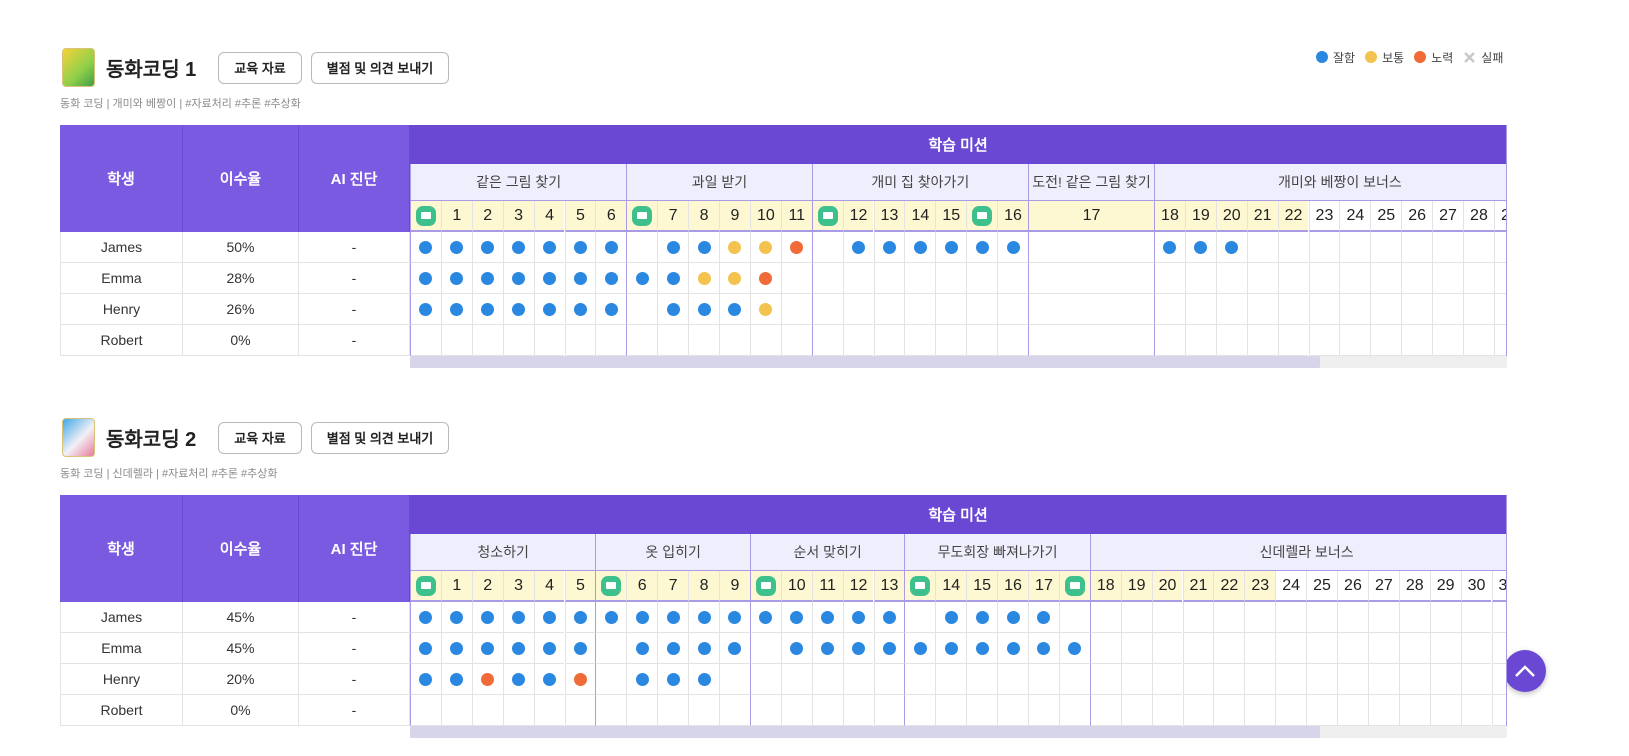  What do you see at coordinates (487, 216) in the screenshot?
I see `mission-number: 2` at bounding box center [487, 216].